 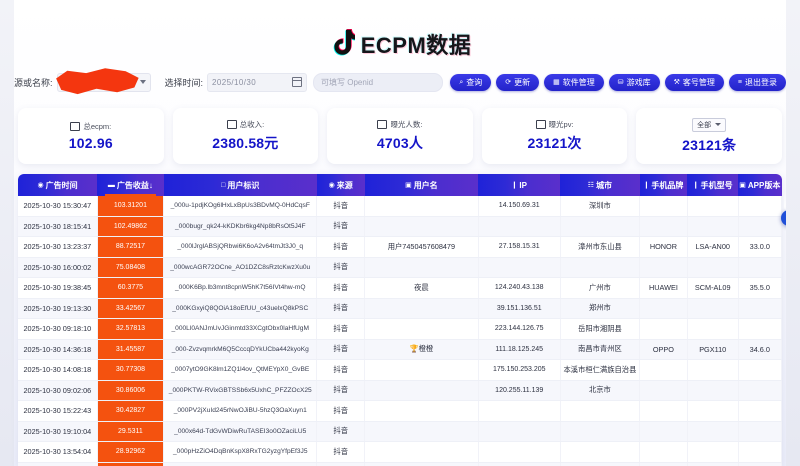 I want to click on openid-input: 可填写 Openid, so click(x=378, y=82).